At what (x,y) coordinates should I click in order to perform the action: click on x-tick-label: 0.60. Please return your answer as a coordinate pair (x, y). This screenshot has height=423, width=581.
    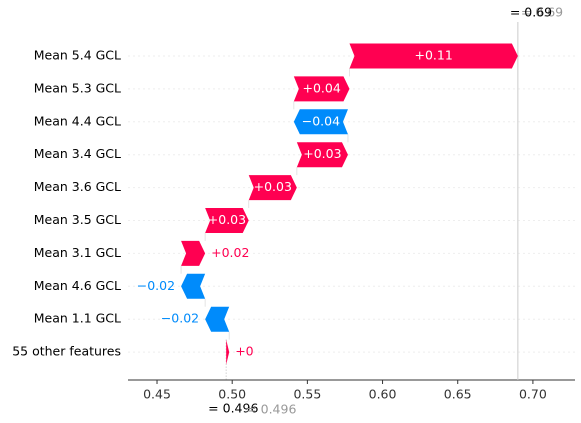
    Looking at the image, I should click on (383, 394).